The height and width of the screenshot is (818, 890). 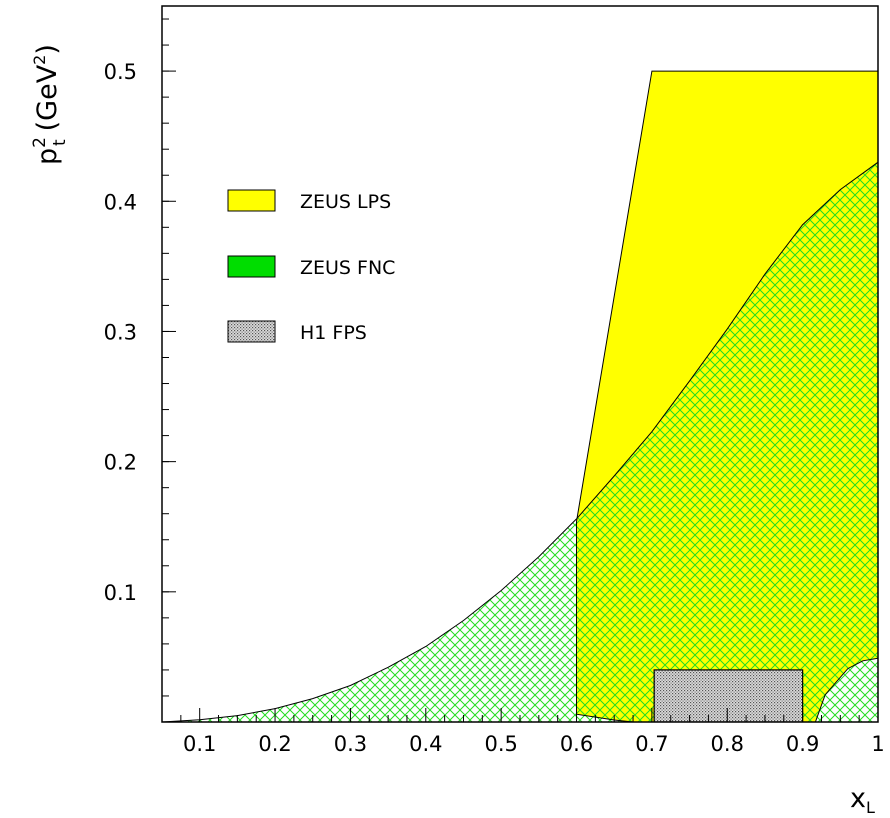 What do you see at coordinates (60, 142) in the screenshot?
I see `y-axis-title-sub: t` at bounding box center [60, 142].